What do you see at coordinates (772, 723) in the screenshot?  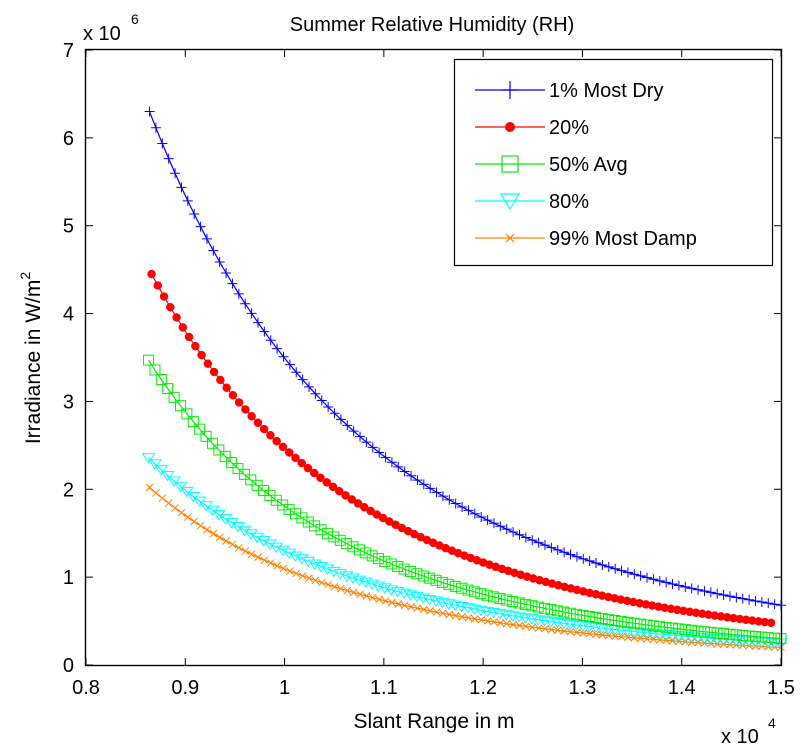 I see `x-multiplier-exponent: 4` at bounding box center [772, 723].